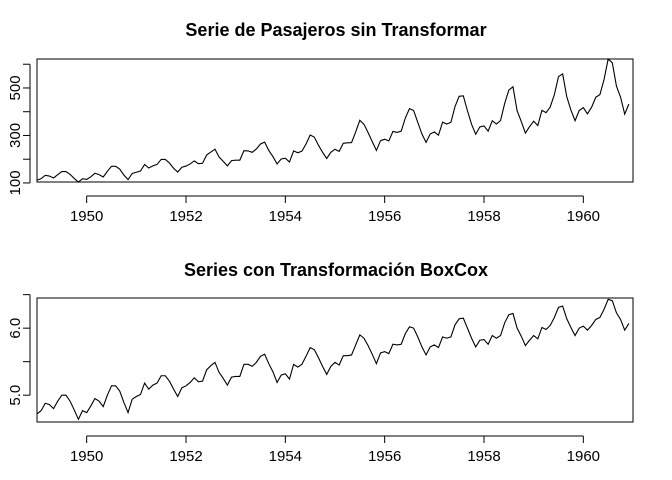 Image resolution: width=672 pixels, height=480 pixels. What do you see at coordinates (15, 87) in the screenshot?
I see `y-tick-label: 500` at bounding box center [15, 87].